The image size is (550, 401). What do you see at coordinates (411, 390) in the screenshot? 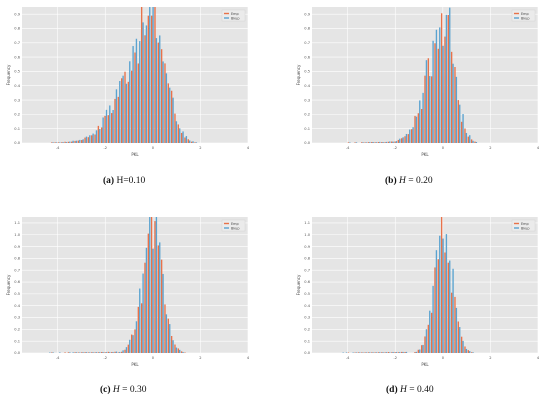
I see `caption-d-eq: =` at bounding box center [411, 390].